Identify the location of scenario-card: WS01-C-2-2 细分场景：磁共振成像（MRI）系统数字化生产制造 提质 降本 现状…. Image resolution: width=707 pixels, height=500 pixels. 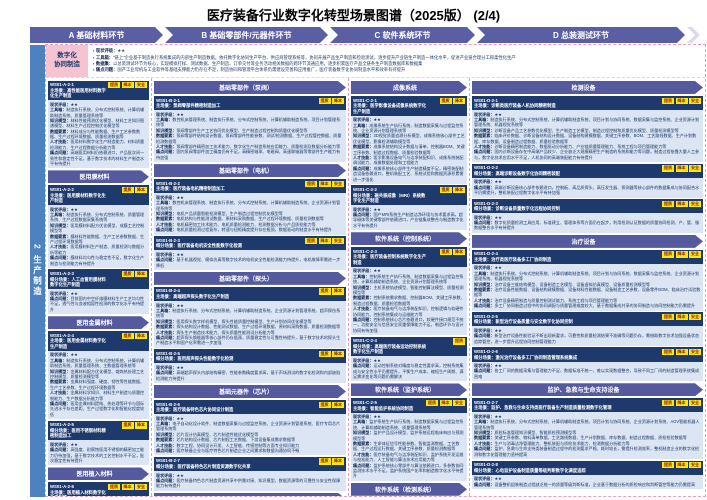
(409, 208).